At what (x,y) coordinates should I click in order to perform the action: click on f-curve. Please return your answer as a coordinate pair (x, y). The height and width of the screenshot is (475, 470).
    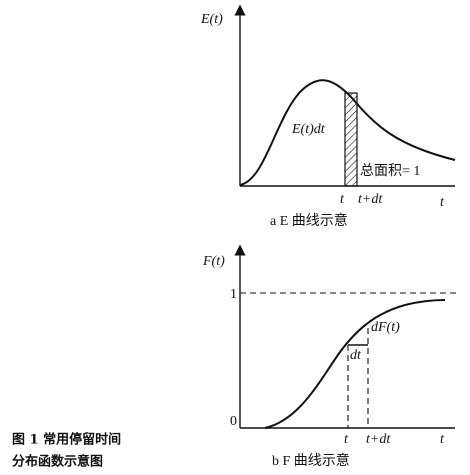
    Looking at the image, I should click on (355, 364).